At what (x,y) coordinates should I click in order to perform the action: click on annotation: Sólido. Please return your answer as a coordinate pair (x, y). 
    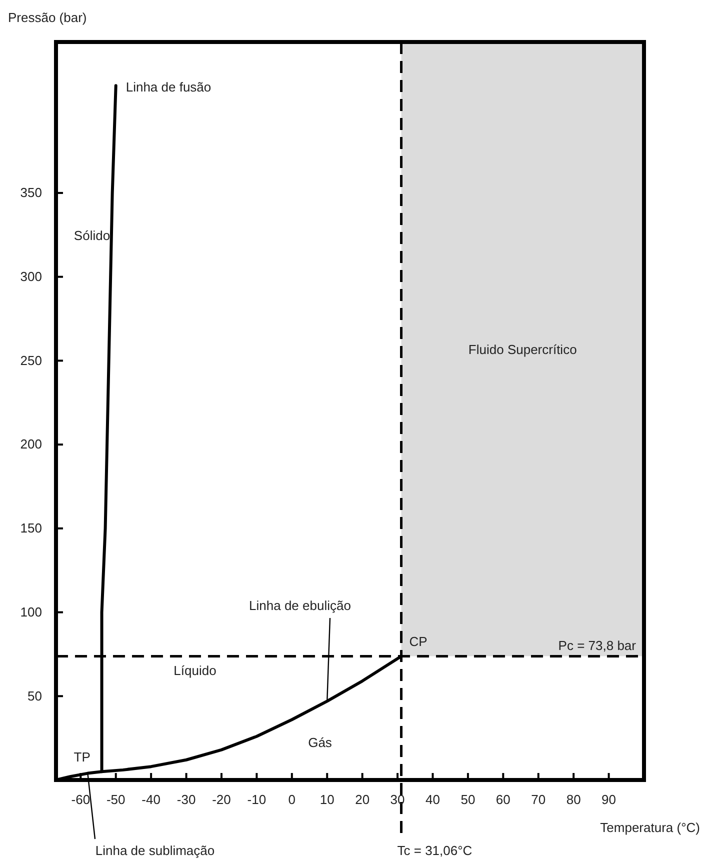
    Looking at the image, I should click on (92, 235).